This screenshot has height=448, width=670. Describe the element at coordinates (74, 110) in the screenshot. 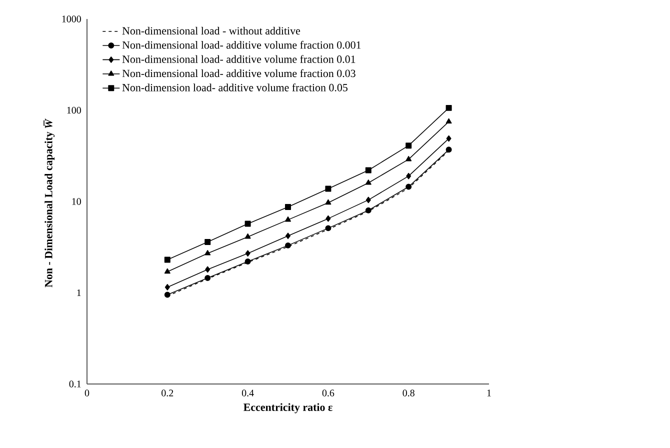

I see `y-tick-label: 100` at that location.